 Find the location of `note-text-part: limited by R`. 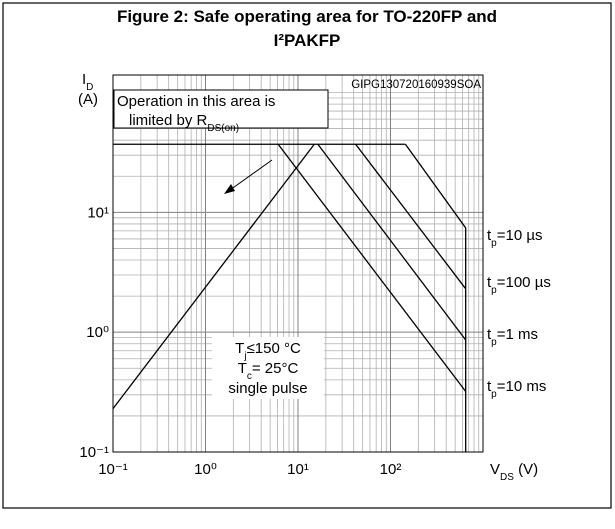

note-text-part: limited by R is located at coordinates (168, 120).